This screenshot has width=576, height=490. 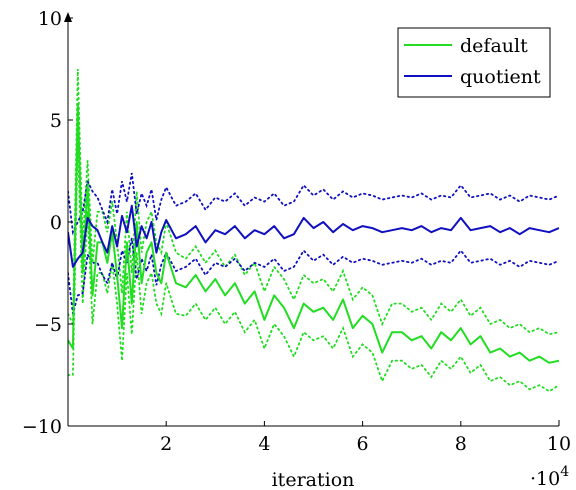 What do you see at coordinates (494, 46) in the screenshot?
I see `legend-label-default: default` at bounding box center [494, 46].